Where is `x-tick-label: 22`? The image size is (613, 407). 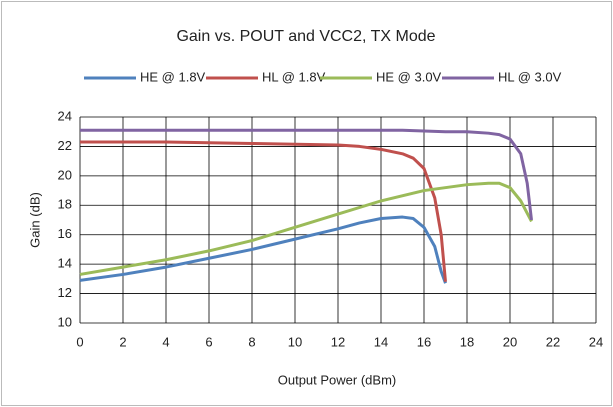
x-tick-label: 22 is located at coordinates (553, 341).